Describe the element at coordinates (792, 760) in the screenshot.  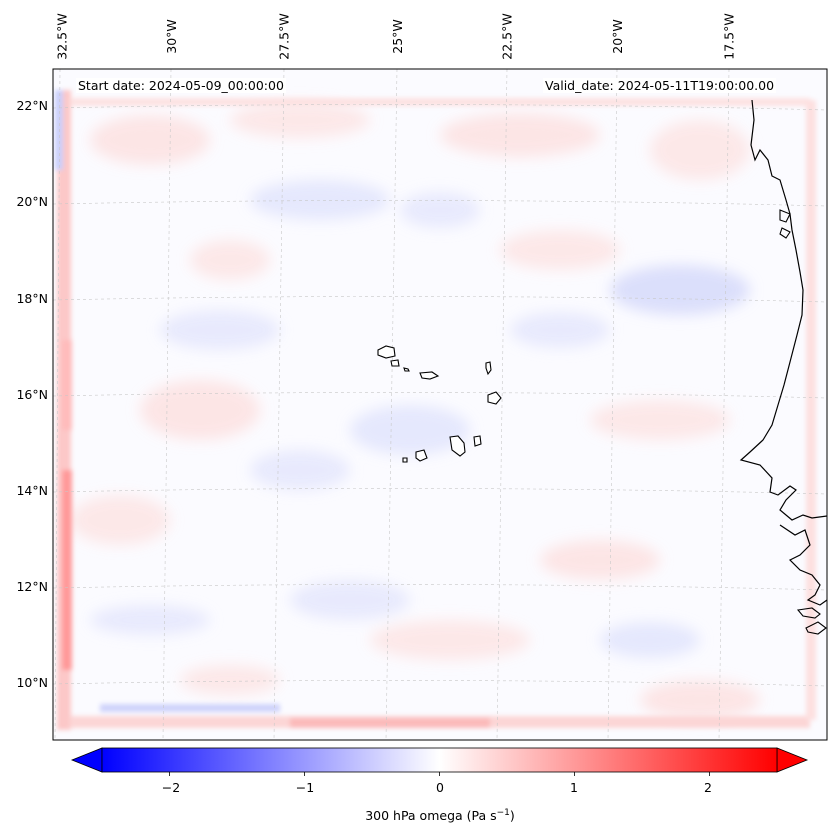
I see `colorbar-extend-max` at that location.